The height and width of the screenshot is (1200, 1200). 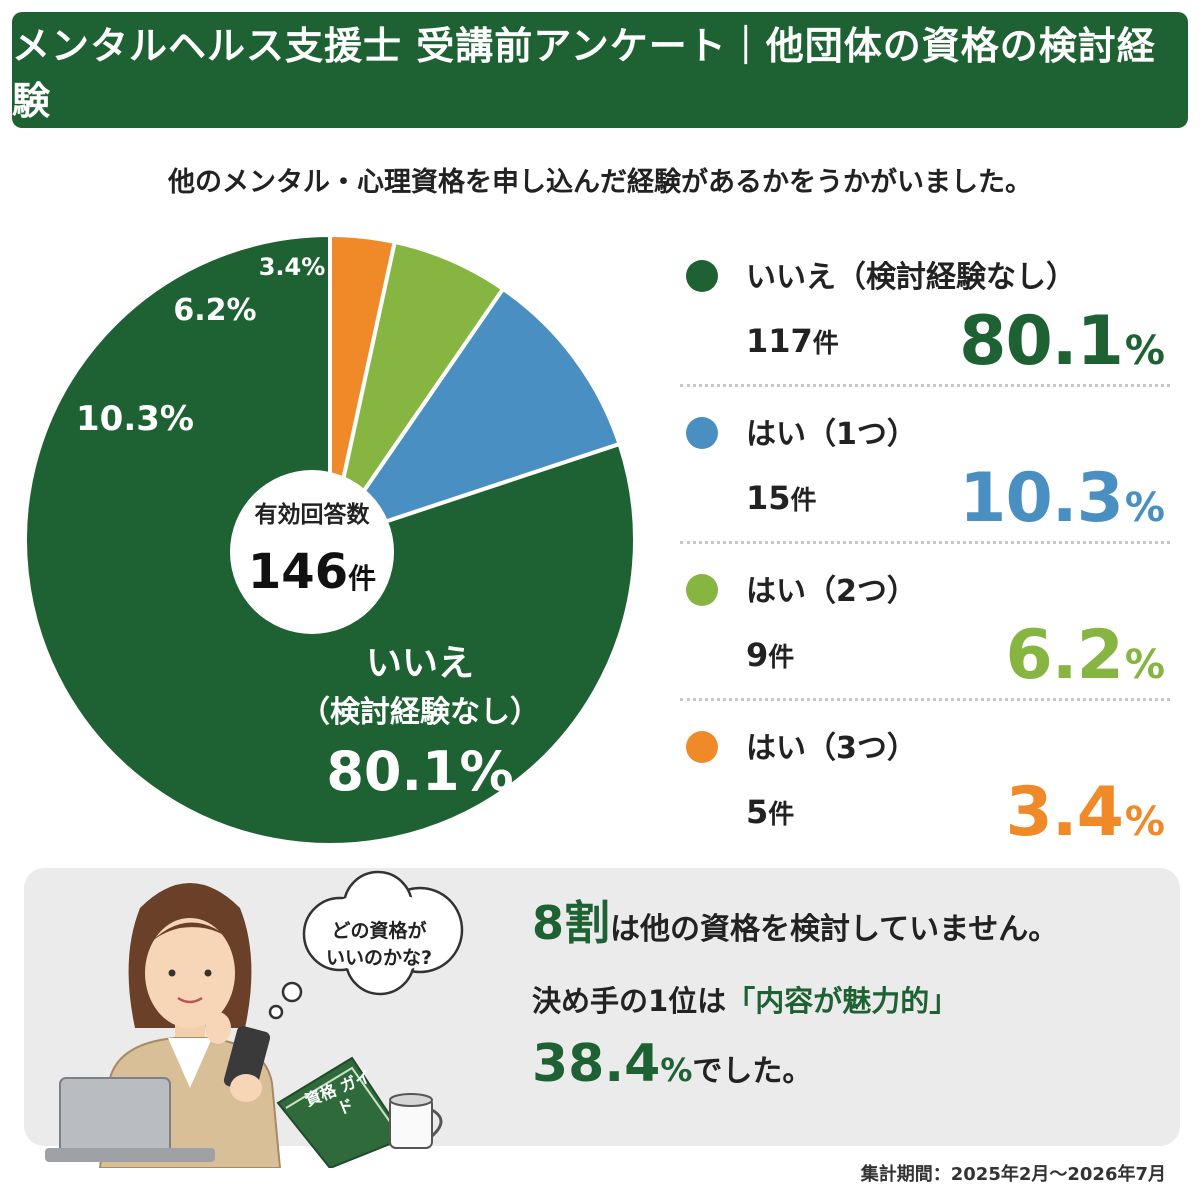 What do you see at coordinates (925, 779) in the screenshot?
I see `legend-item: はい（3つ） 5件 3.4%` at bounding box center [925, 779].